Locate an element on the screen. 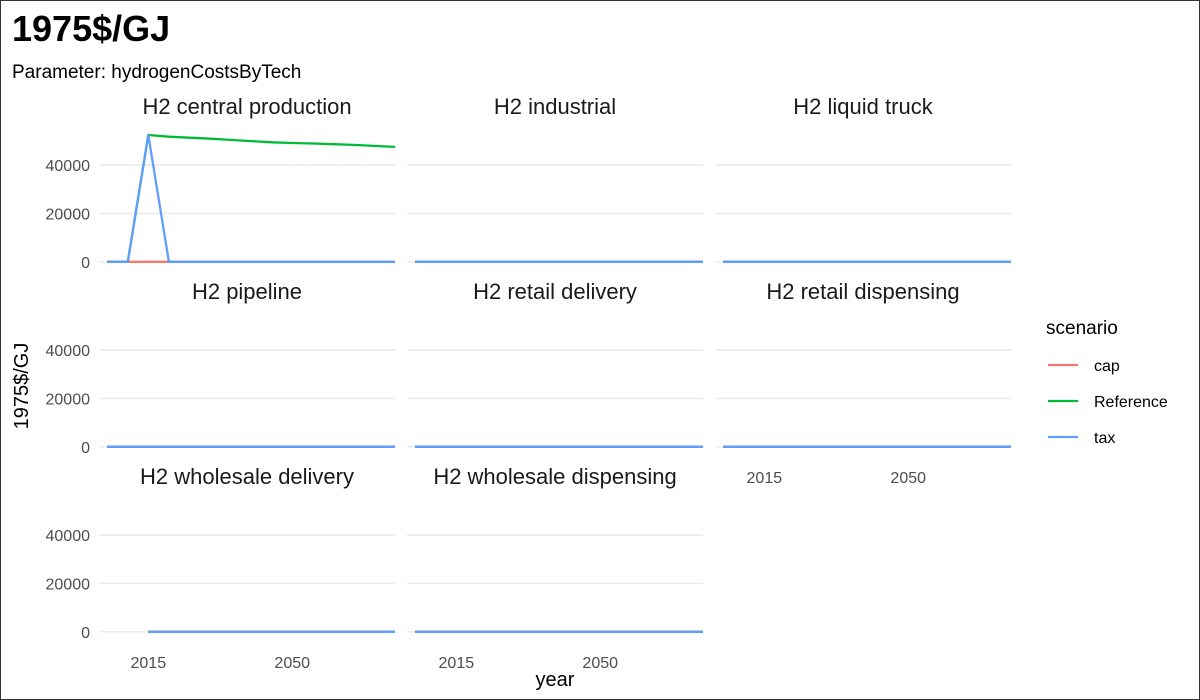  series-line-tax-h2-central-production is located at coordinates (251, 198).